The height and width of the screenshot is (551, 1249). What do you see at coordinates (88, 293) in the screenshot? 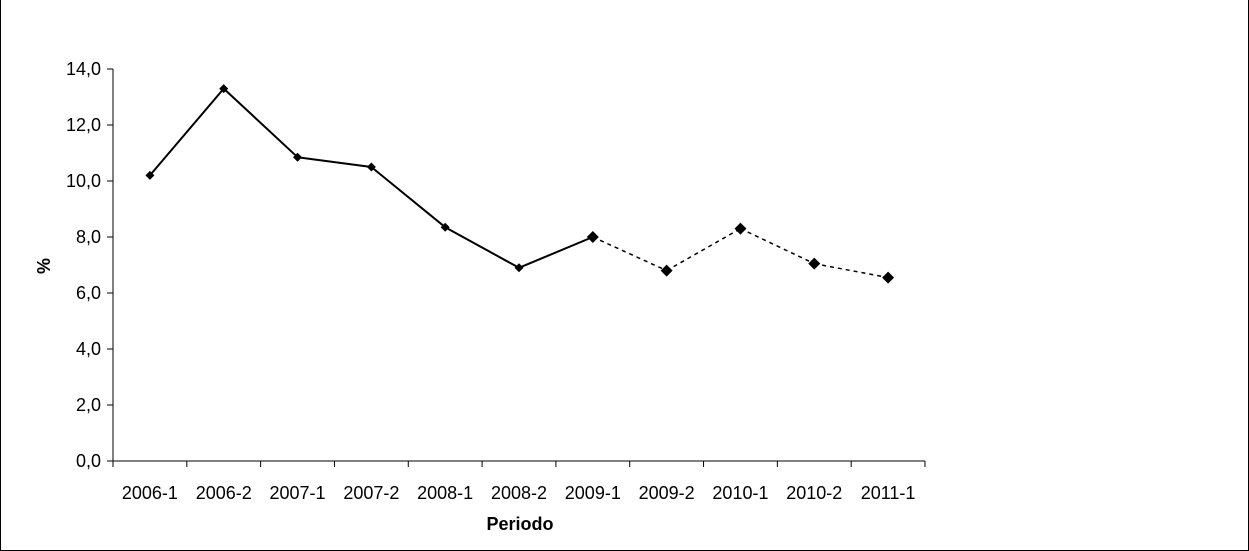
I see `y-tick-label: 6,0` at bounding box center [88, 293].